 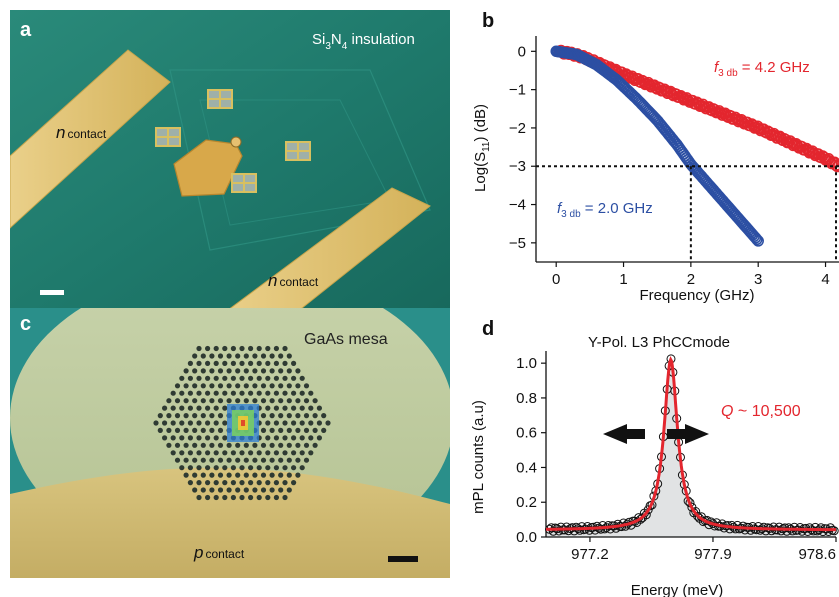 What do you see at coordinates (230, 522) in the screenshot?
I see `p-contact-region` at bounding box center [230, 522].